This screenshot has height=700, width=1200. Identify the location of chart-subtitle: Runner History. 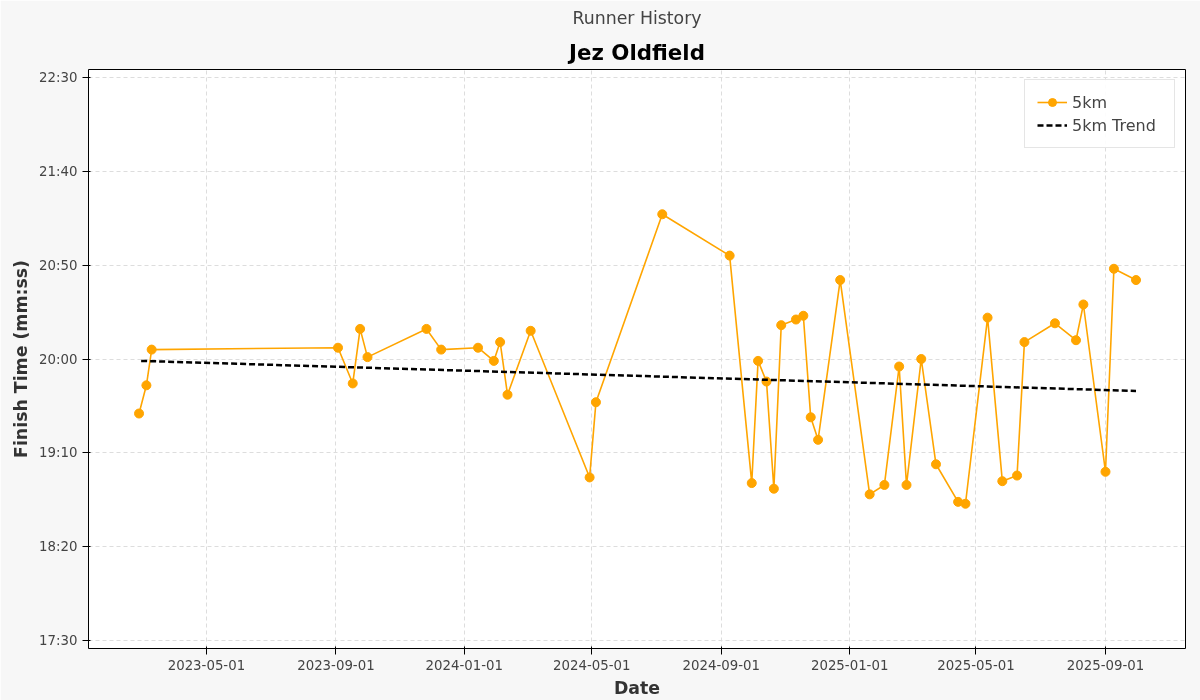
(637, 17).